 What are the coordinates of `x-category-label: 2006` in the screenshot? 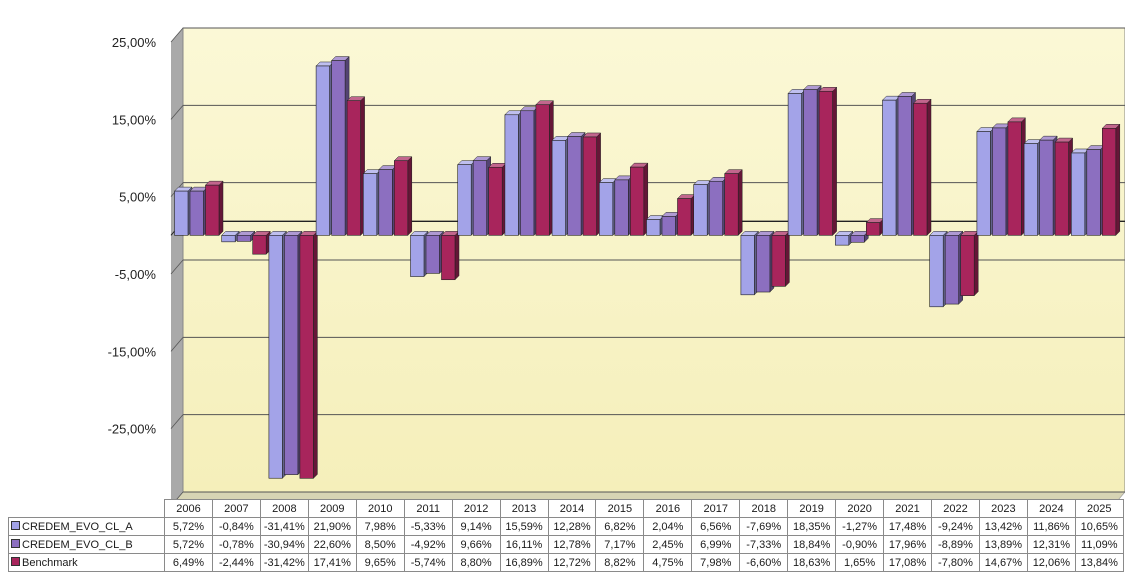 It's located at (188, 508).